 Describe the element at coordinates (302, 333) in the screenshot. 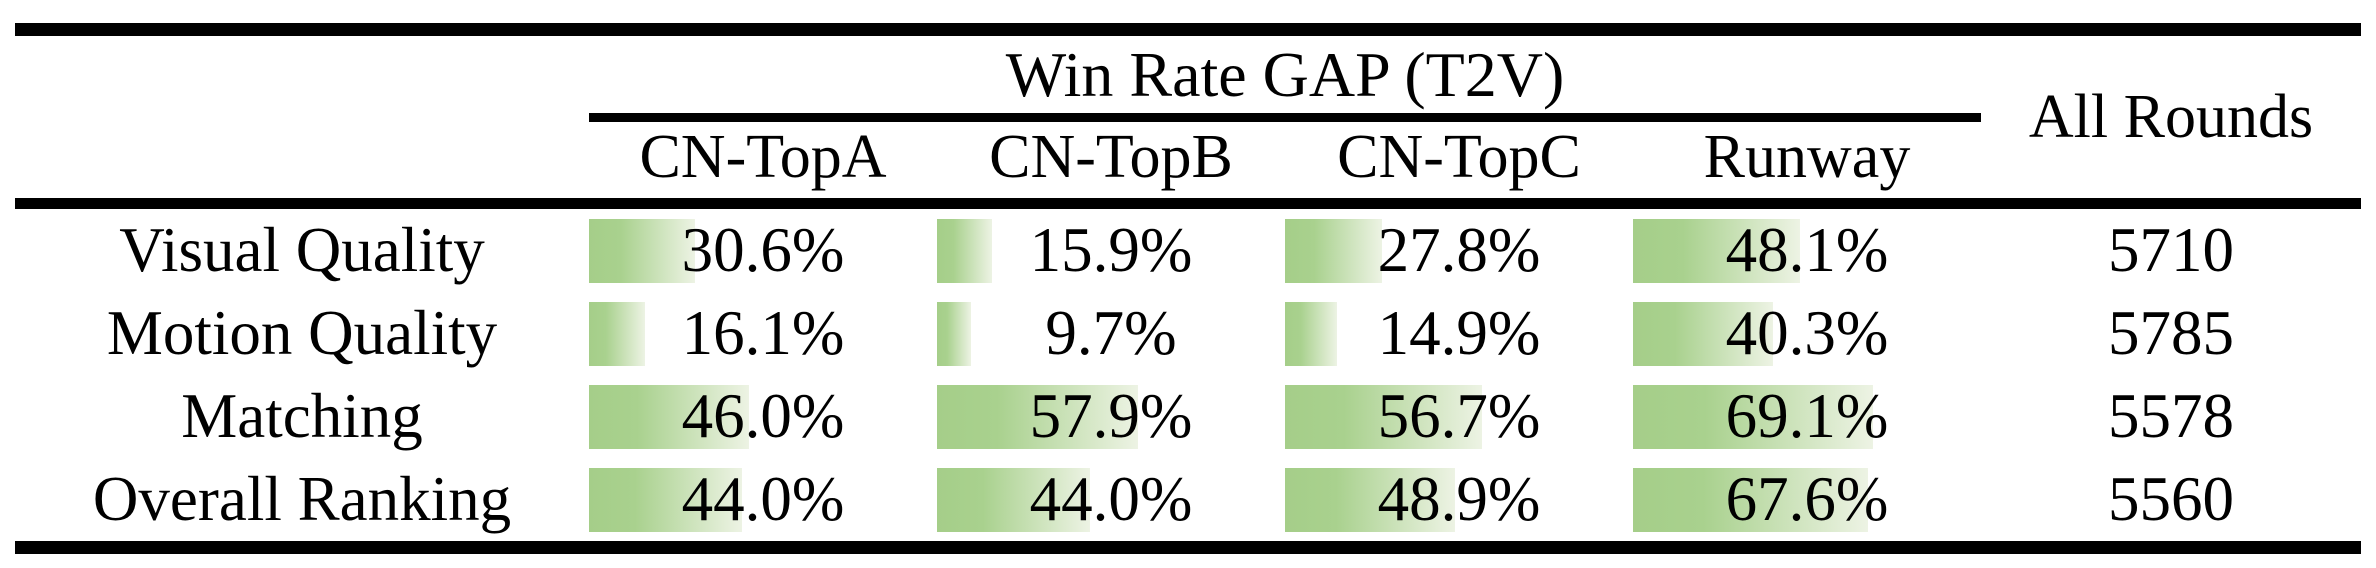

I see `row-label-motion-quality: Motion Quality` at that location.